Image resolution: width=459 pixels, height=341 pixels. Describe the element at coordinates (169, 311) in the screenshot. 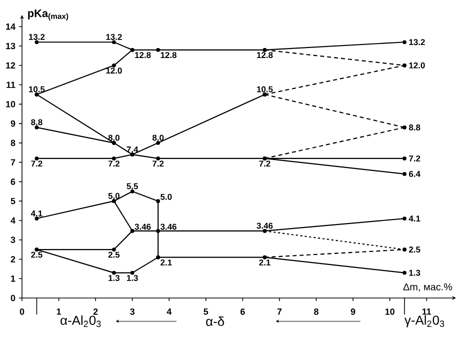

I see `x-tick-label: 4` at that location.